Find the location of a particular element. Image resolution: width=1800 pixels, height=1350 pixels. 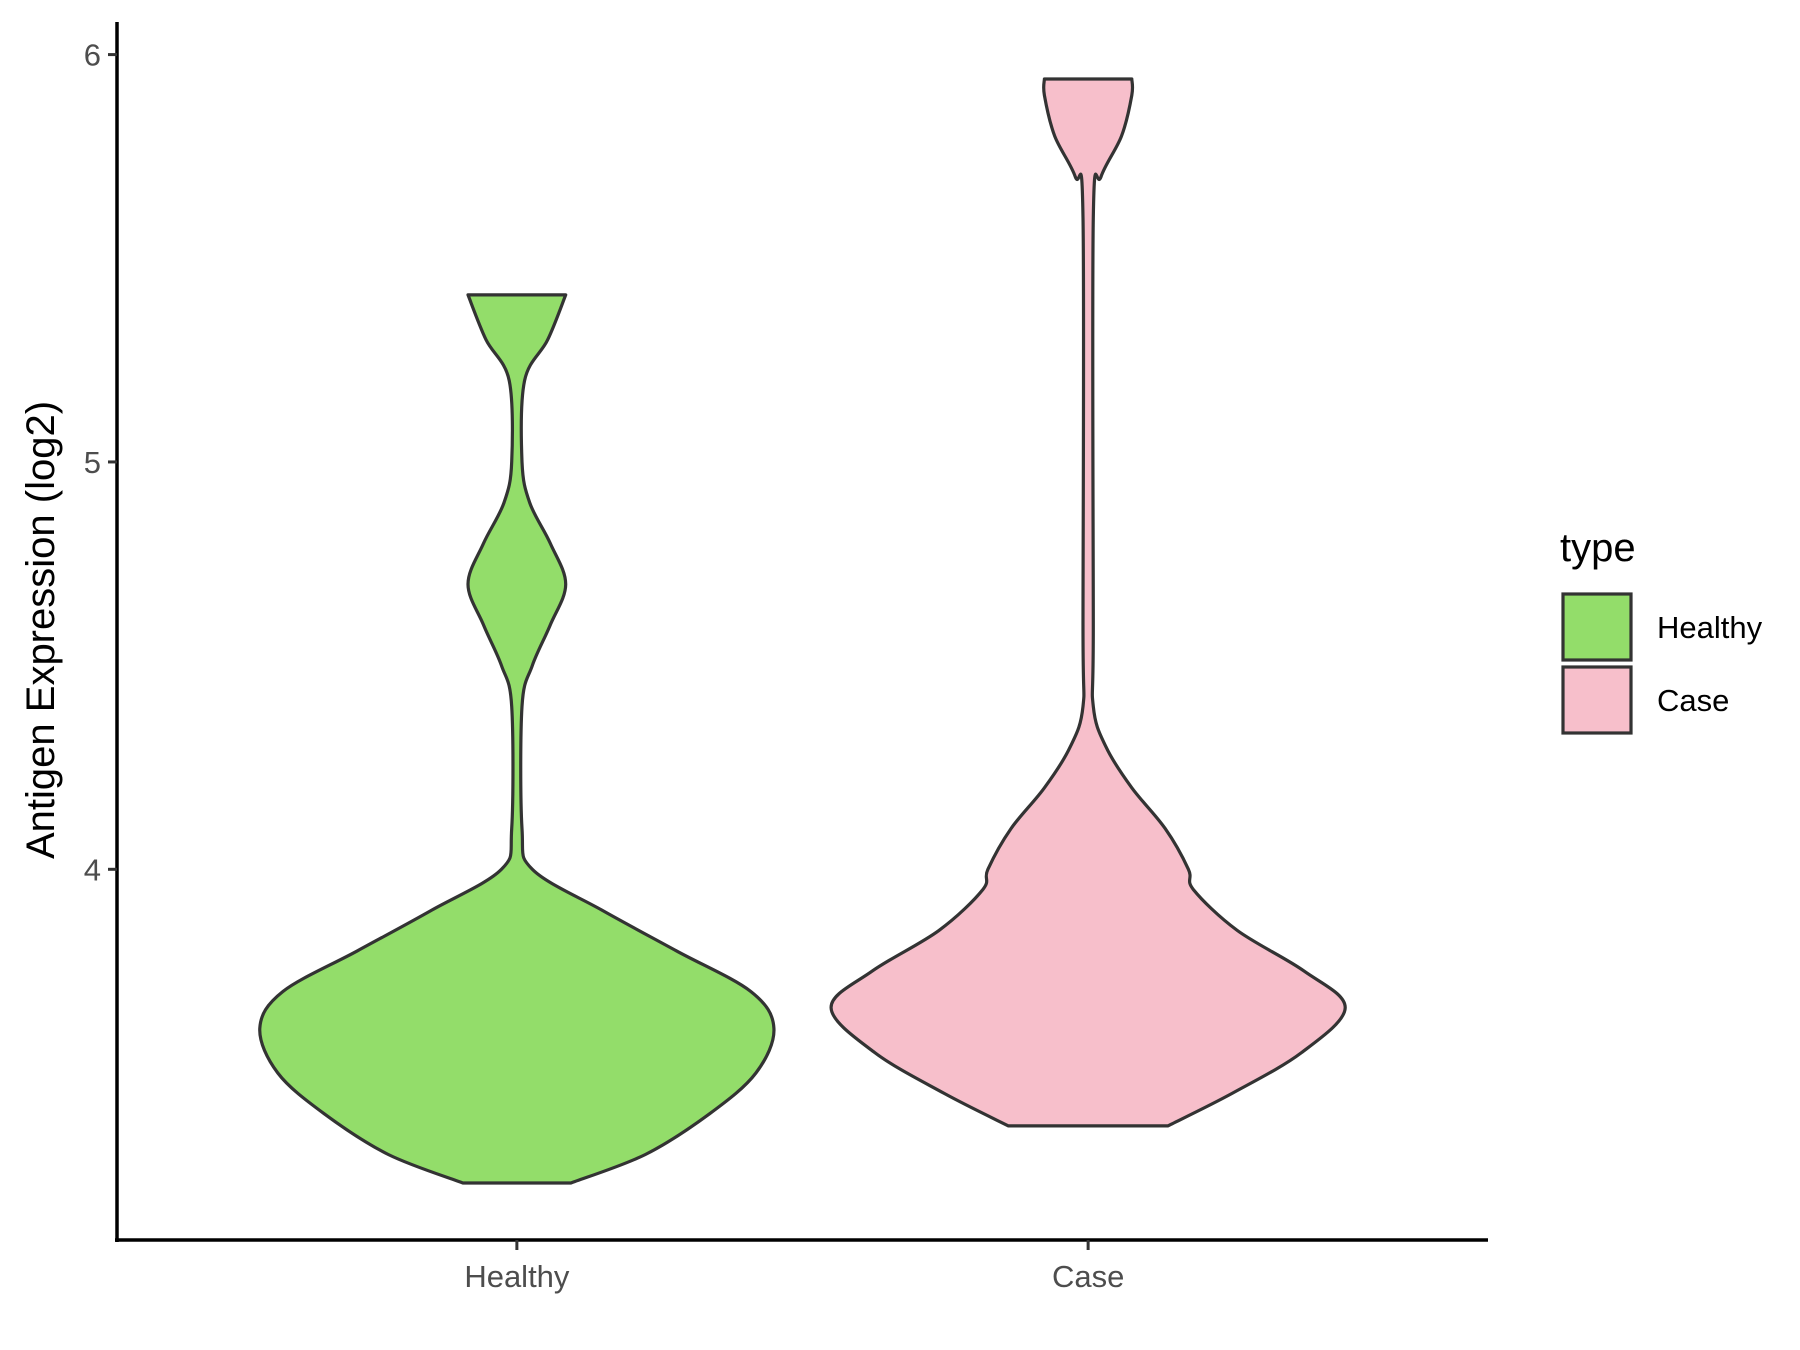

y-tick-label: 6 is located at coordinates (92, 55).